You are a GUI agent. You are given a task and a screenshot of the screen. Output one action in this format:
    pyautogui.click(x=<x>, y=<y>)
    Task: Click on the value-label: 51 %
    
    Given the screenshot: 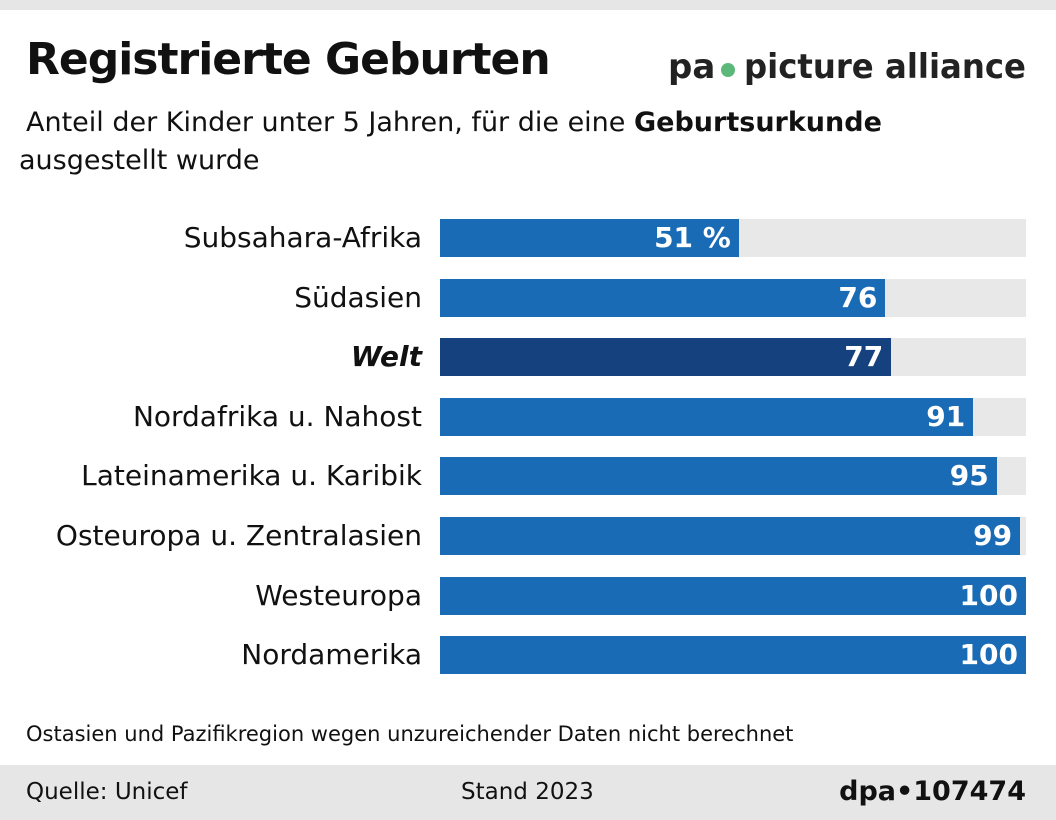 What is the action you would take?
    pyautogui.click(x=692, y=237)
    